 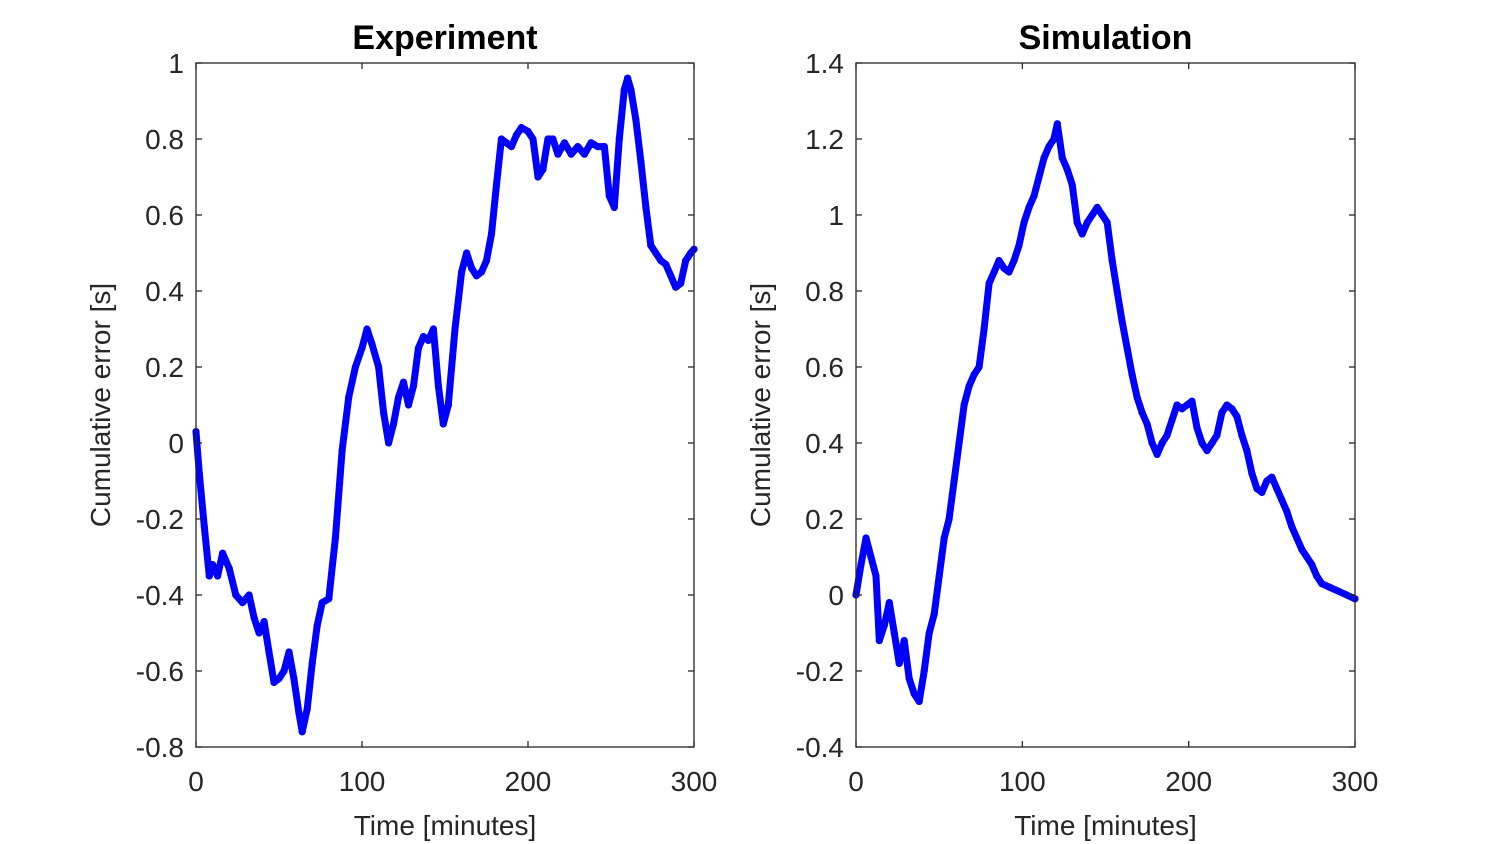 What do you see at coordinates (824, 443) in the screenshot?
I see `simulation-y-tick-label: 0.4` at bounding box center [824, 443].